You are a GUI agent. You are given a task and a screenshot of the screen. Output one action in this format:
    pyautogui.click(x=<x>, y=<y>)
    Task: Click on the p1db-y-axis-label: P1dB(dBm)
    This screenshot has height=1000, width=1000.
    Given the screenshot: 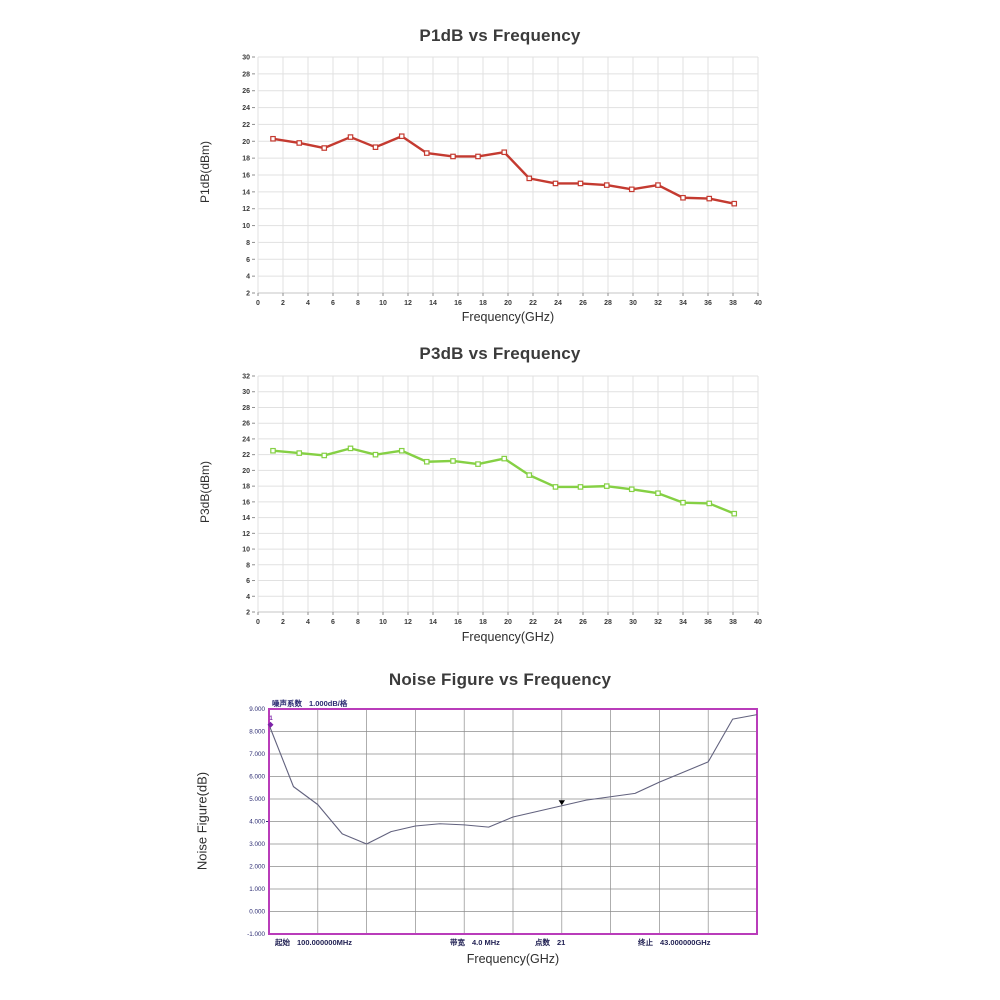 What is the action you would take?
    pyautogui.click(x=205, y=172)
    